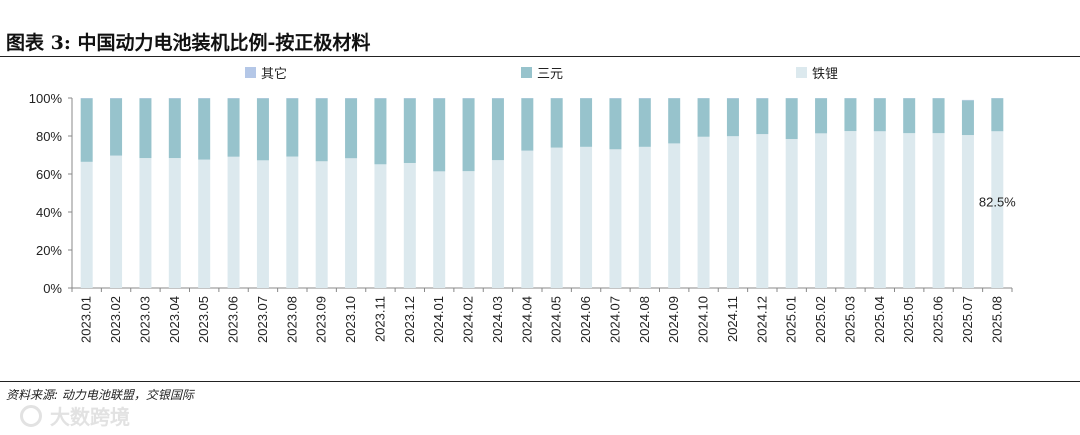 Image resolution: width=1080 pixels, height=435 pixels. Describe the element at coordinates (801, 72) in the screenshot. I see `legend-swatch-lfp` at that location.